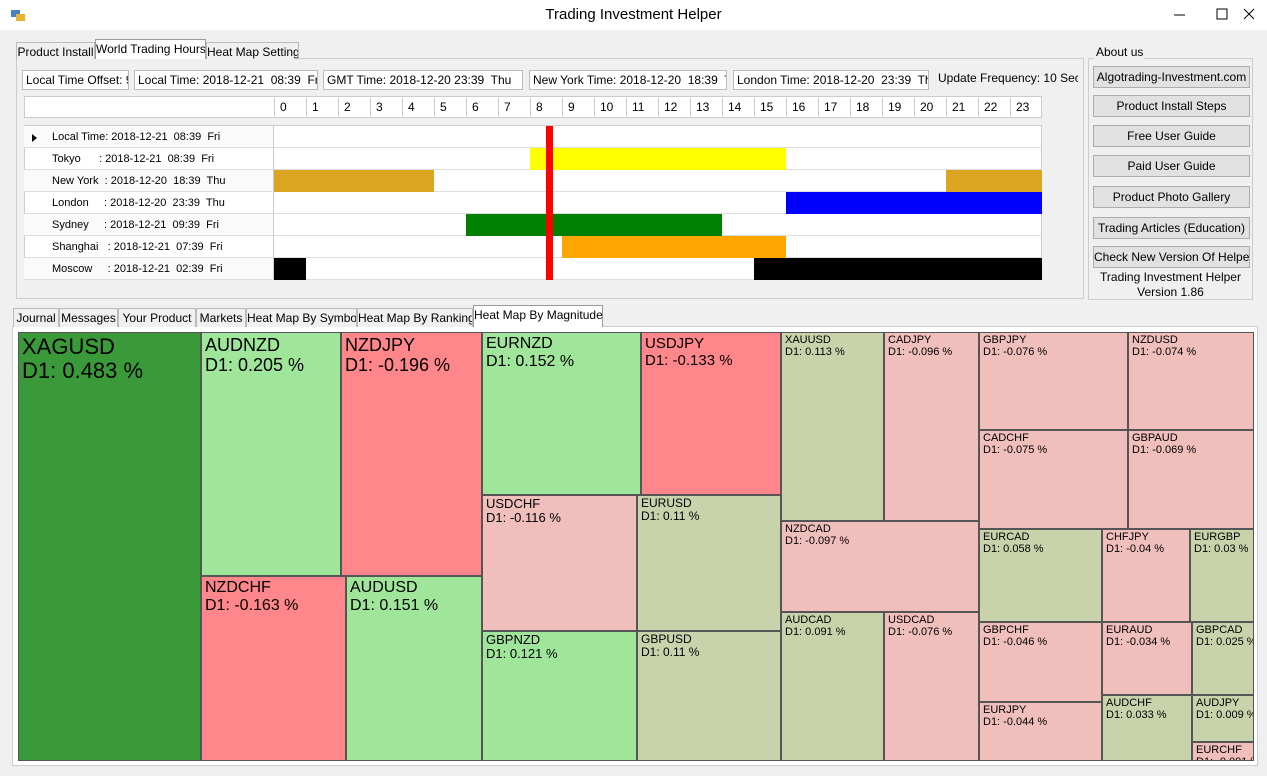  I want to click on heatmap-tile: AUDCHF D1: 0.033 %, so click(1147, 728).